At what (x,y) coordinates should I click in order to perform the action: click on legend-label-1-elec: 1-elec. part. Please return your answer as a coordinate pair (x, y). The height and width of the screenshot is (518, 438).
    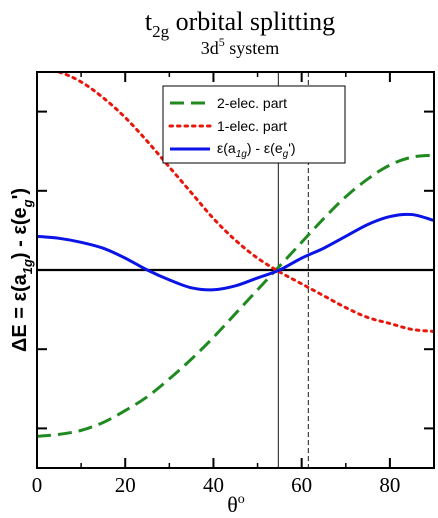
    Looking at the image, I should click on (252, 126).